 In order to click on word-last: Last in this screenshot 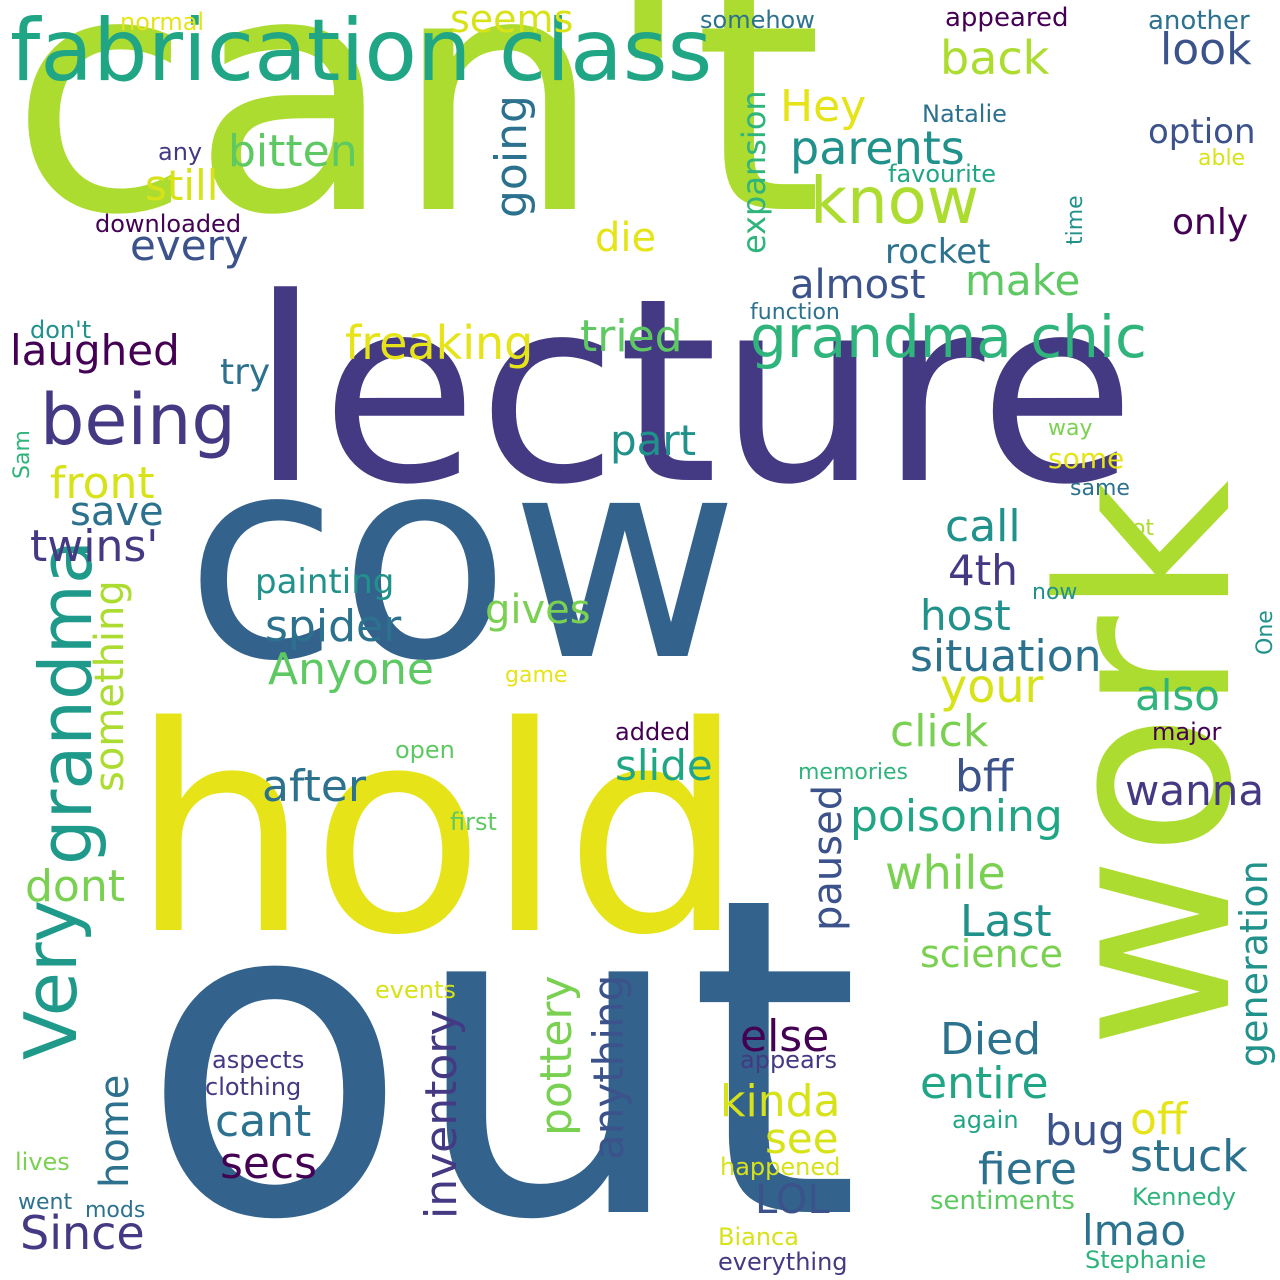, I will do `click(1006, 921)`.